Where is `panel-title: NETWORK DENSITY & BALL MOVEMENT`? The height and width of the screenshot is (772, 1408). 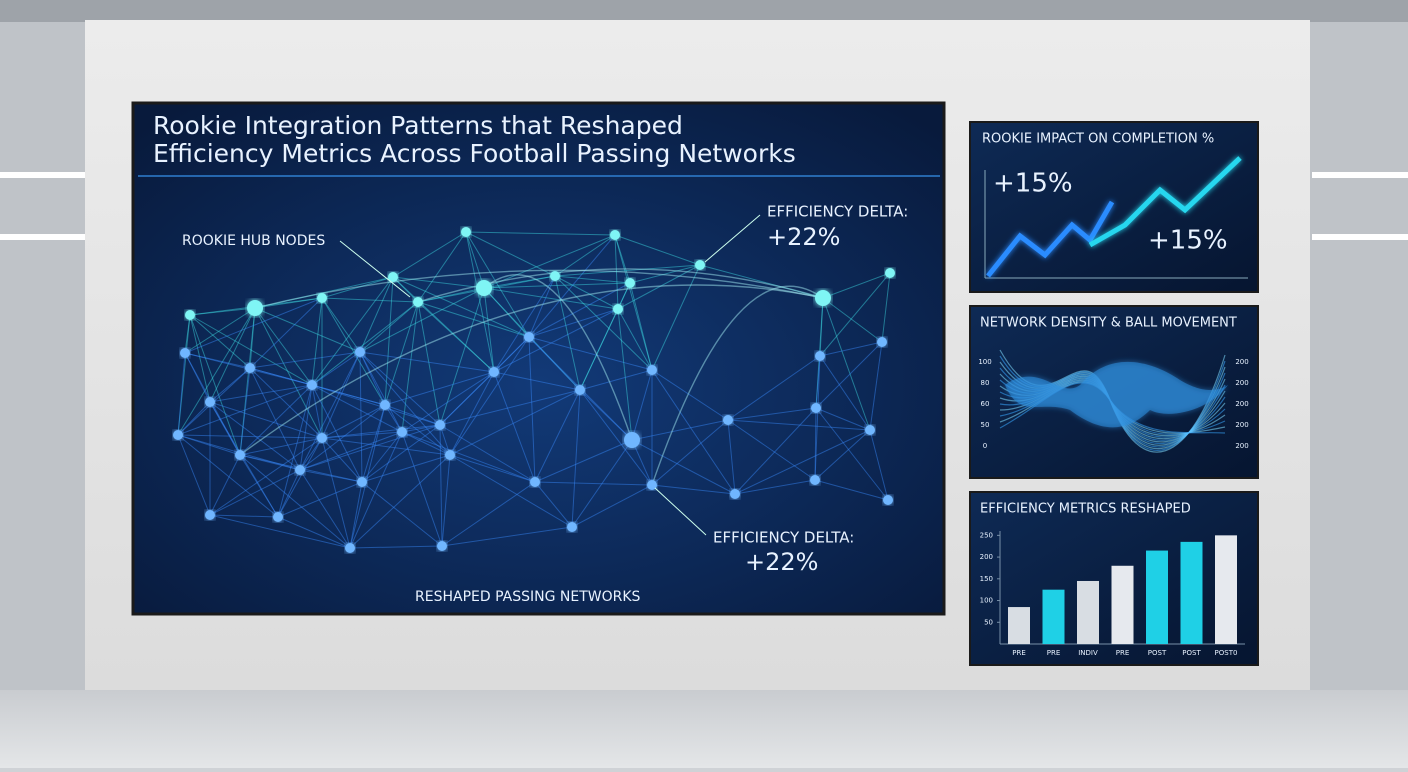
panel-title: NETWORK DENSITY & BALL MOVEMENT is located at coordinates (1108, 323).